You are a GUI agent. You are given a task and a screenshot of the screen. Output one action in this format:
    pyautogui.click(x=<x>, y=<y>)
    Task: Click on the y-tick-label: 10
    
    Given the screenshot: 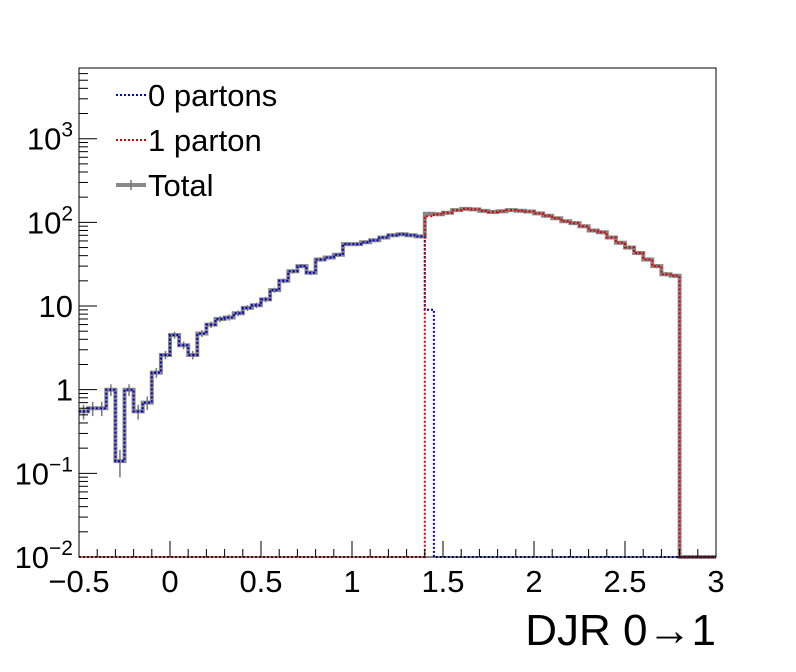 What is the action you would take?
    pyautogui.click(x=56, y=306)
    